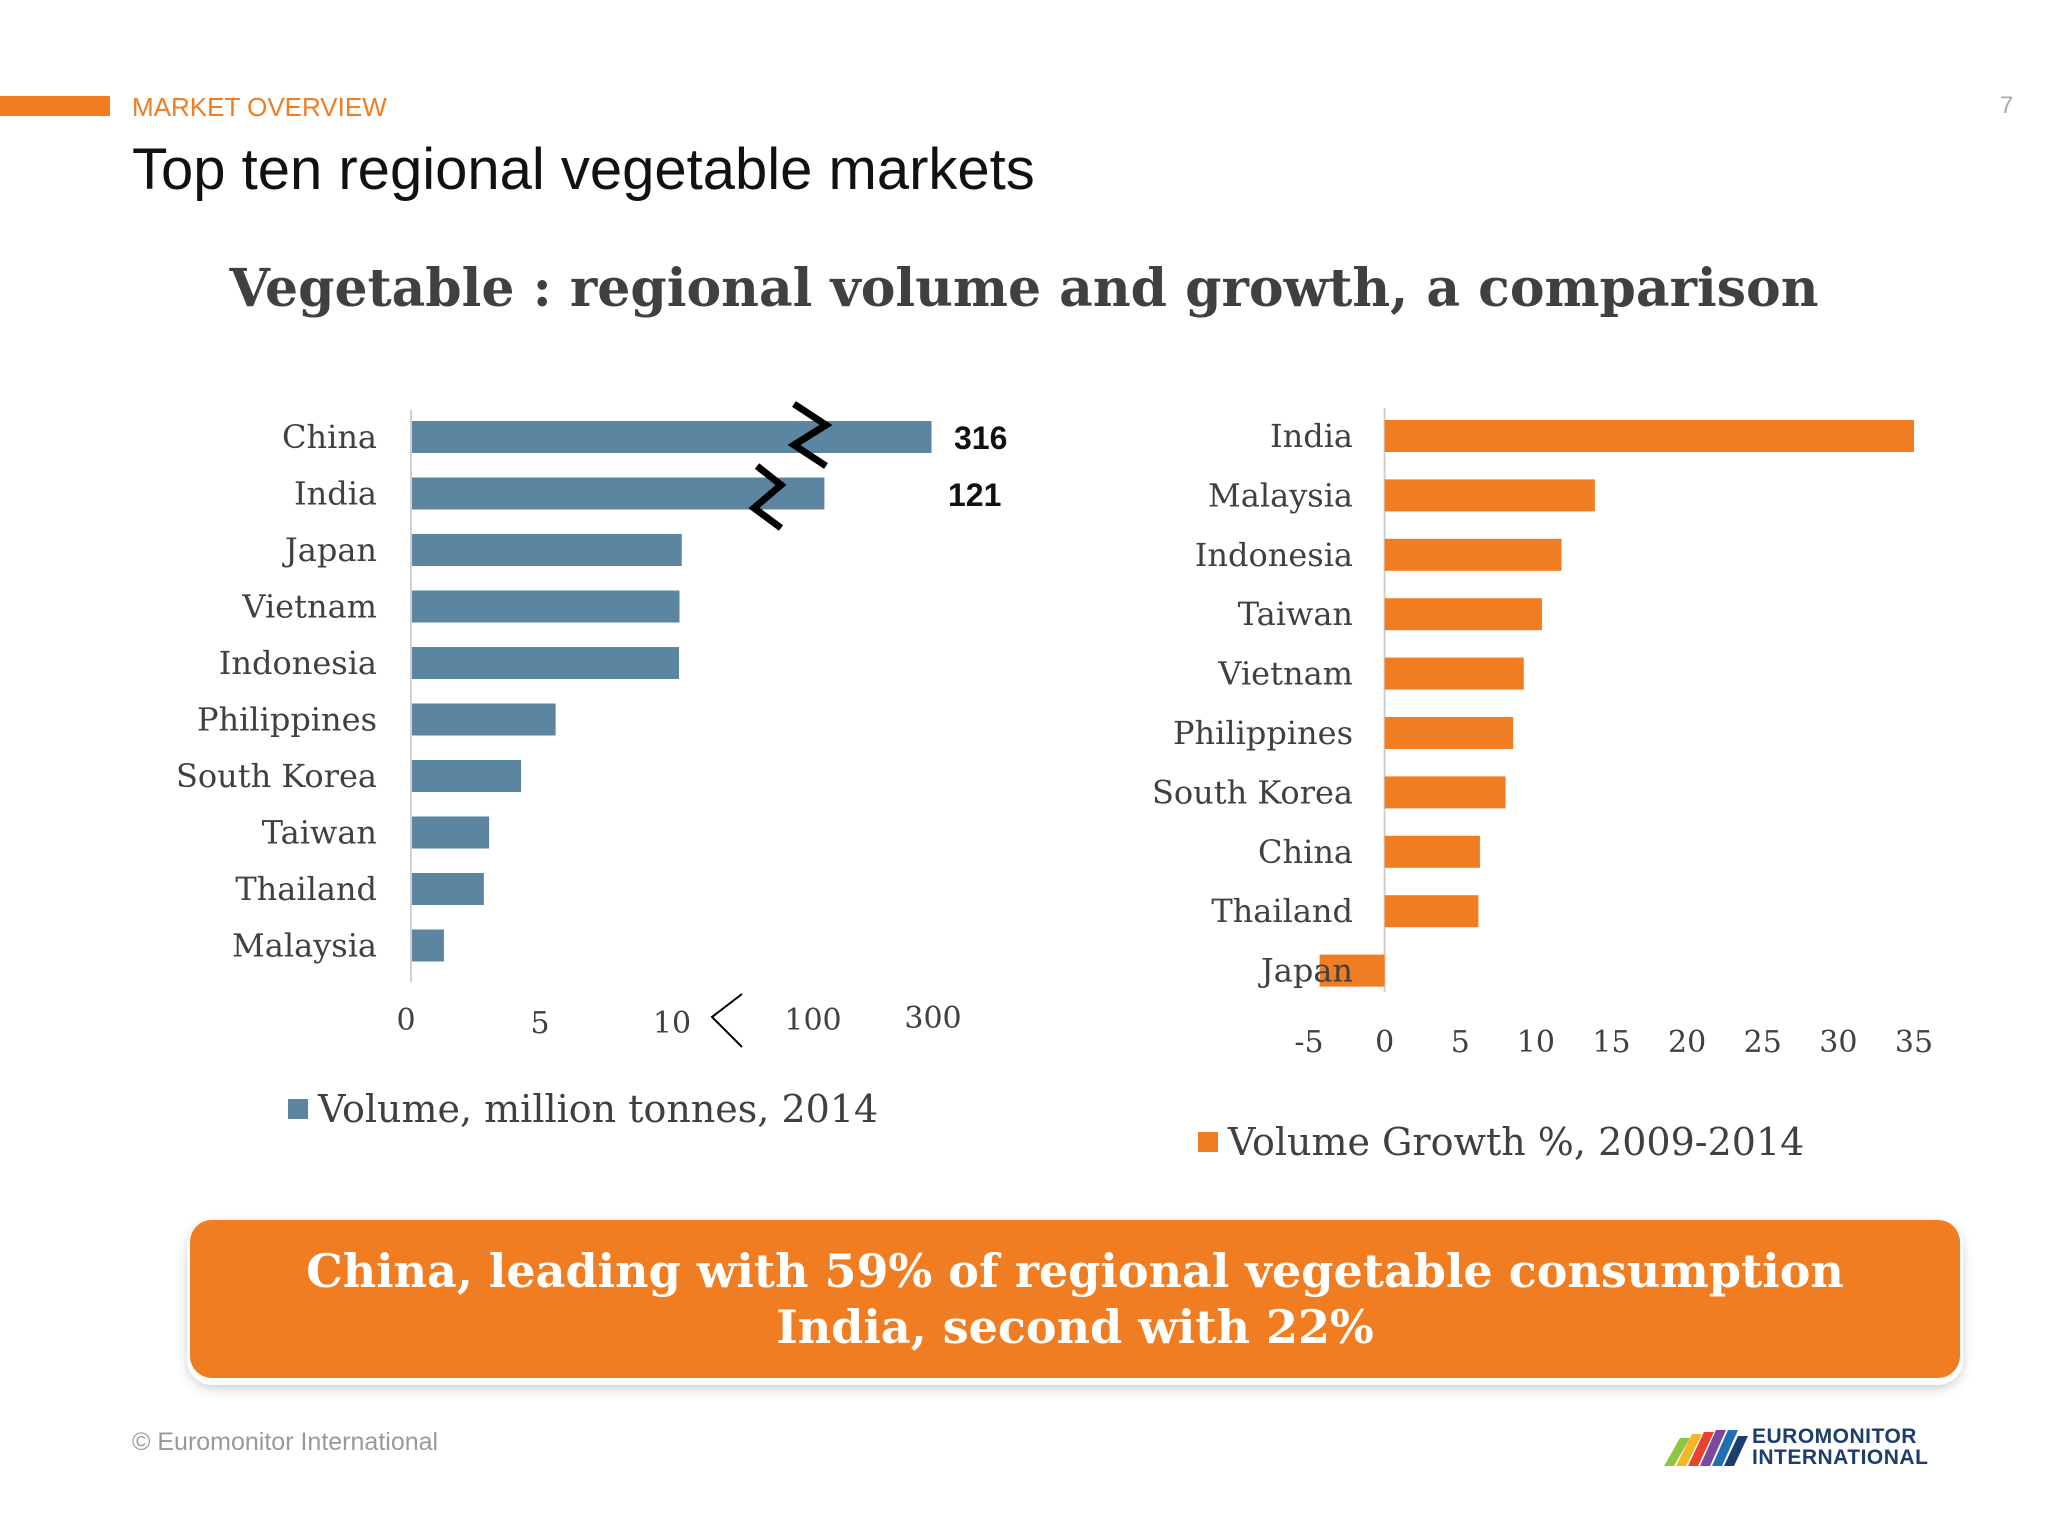 The width and height of the screenshot is (2048, 1536). Describe the element at coordinates (467, 776) in the screenshot. I see `volume-bar-south-korea` at that location.